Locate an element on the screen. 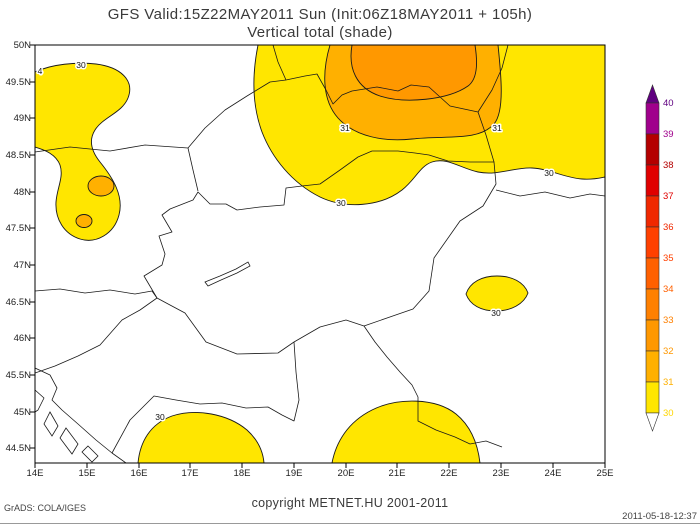 The image size is (700, 525). y-axis-label: 49N is located at coordinates (23, 118).